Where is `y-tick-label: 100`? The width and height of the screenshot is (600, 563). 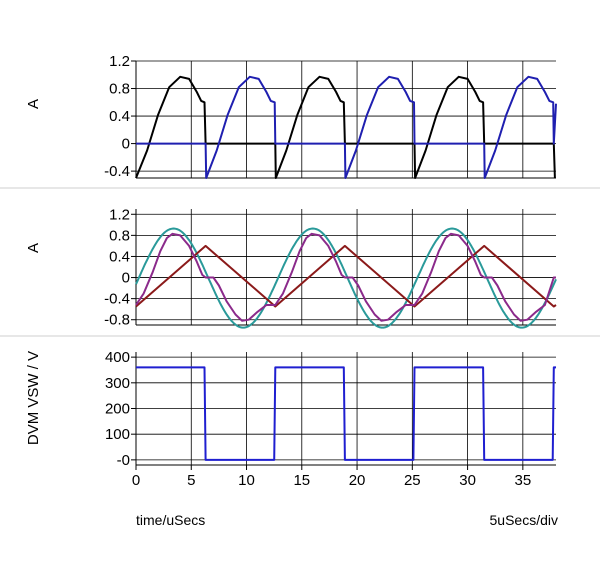 y-tick-label: 100 is located at coordinates (117, 434).